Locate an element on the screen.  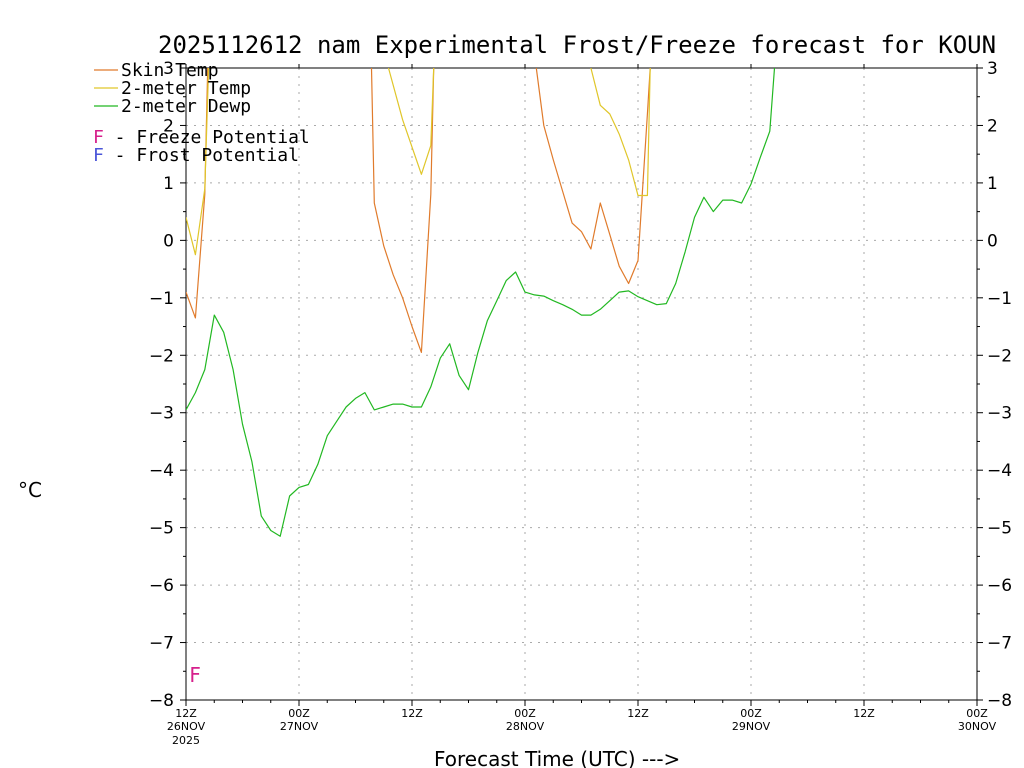
y-tick-label: −3 is located at coordinates (161, 414).